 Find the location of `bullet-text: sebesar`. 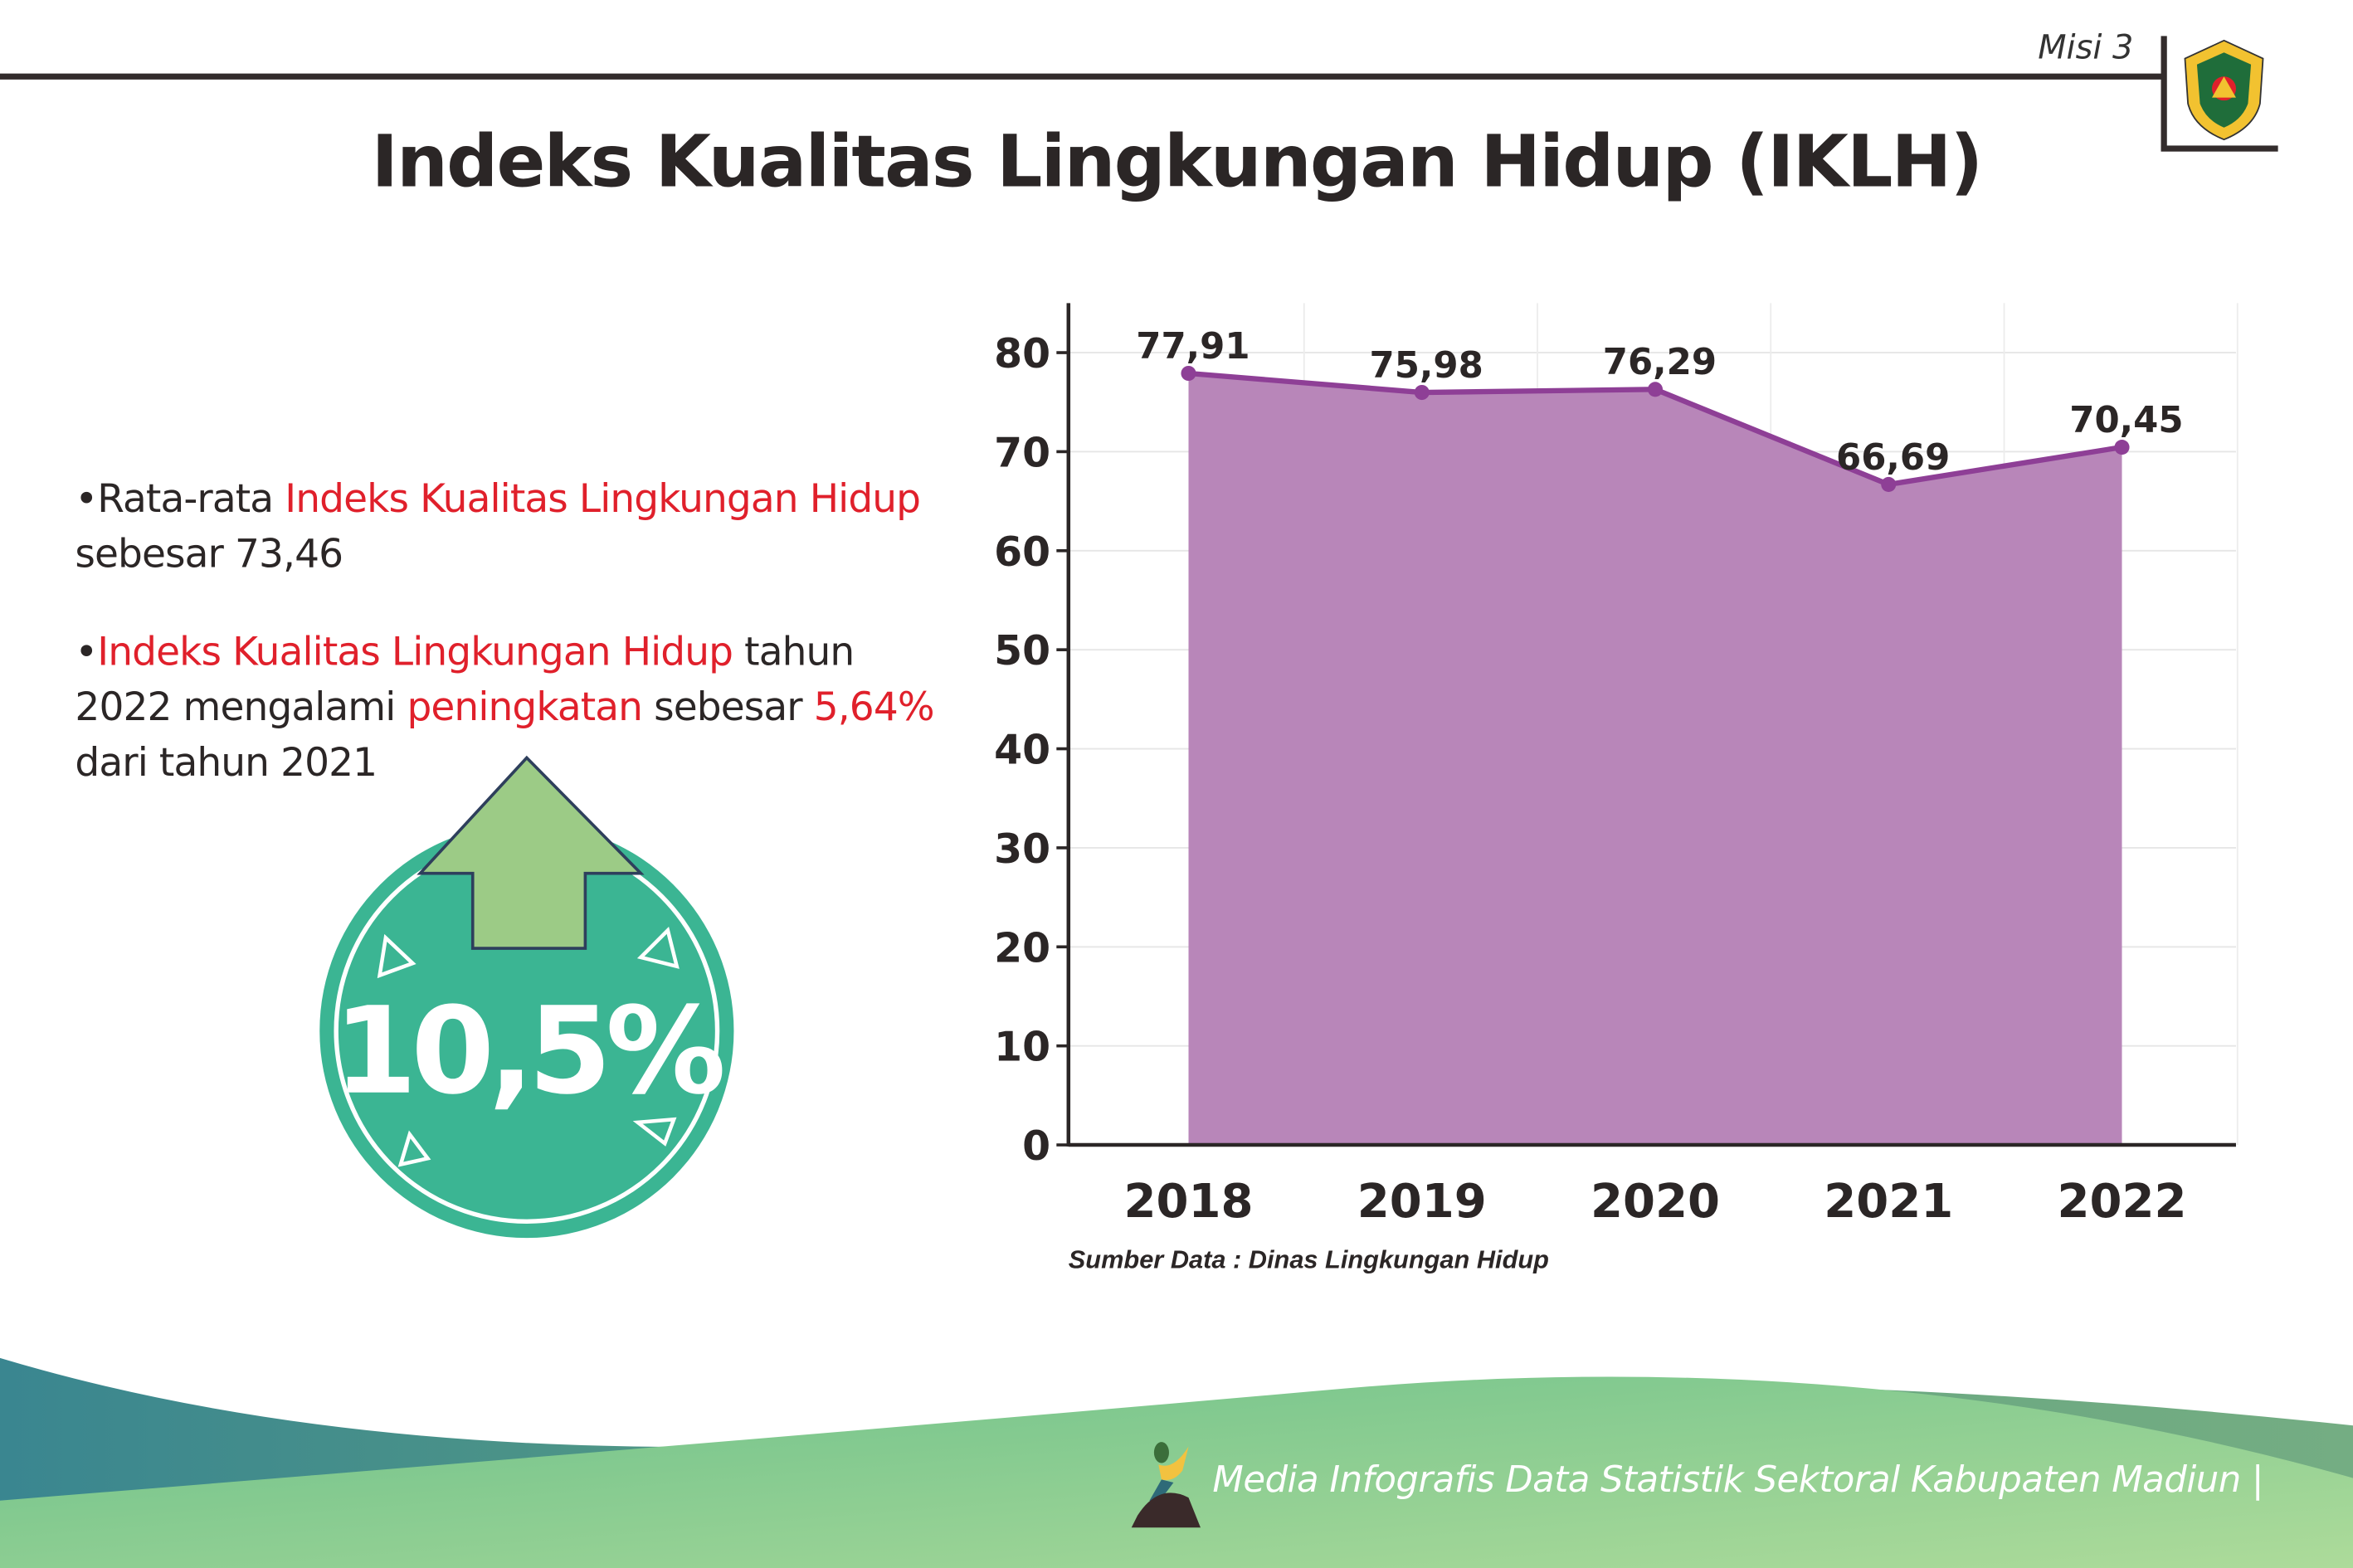

bullet-text: sebesar is located at coordinates (728, 708).